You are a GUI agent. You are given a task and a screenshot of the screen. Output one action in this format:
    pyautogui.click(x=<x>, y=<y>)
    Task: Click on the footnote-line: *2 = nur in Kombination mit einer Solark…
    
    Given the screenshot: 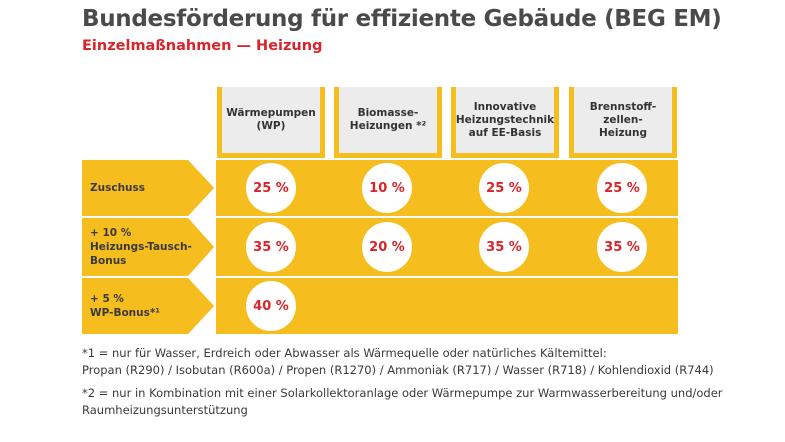 What is the action you would take?
    pyautogui.click(x=402, y=393)
    